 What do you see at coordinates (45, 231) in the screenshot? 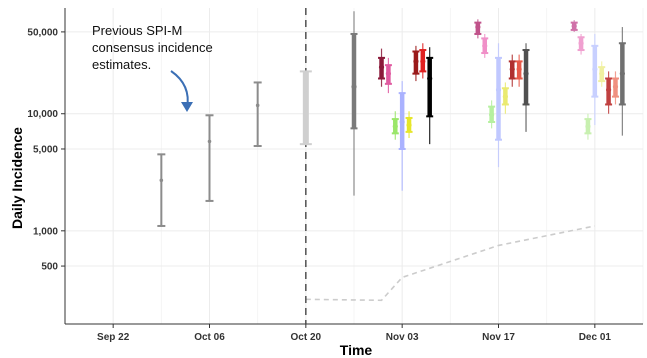
I see `y-tick-label: 1,000` at bounding box center [45, 231].